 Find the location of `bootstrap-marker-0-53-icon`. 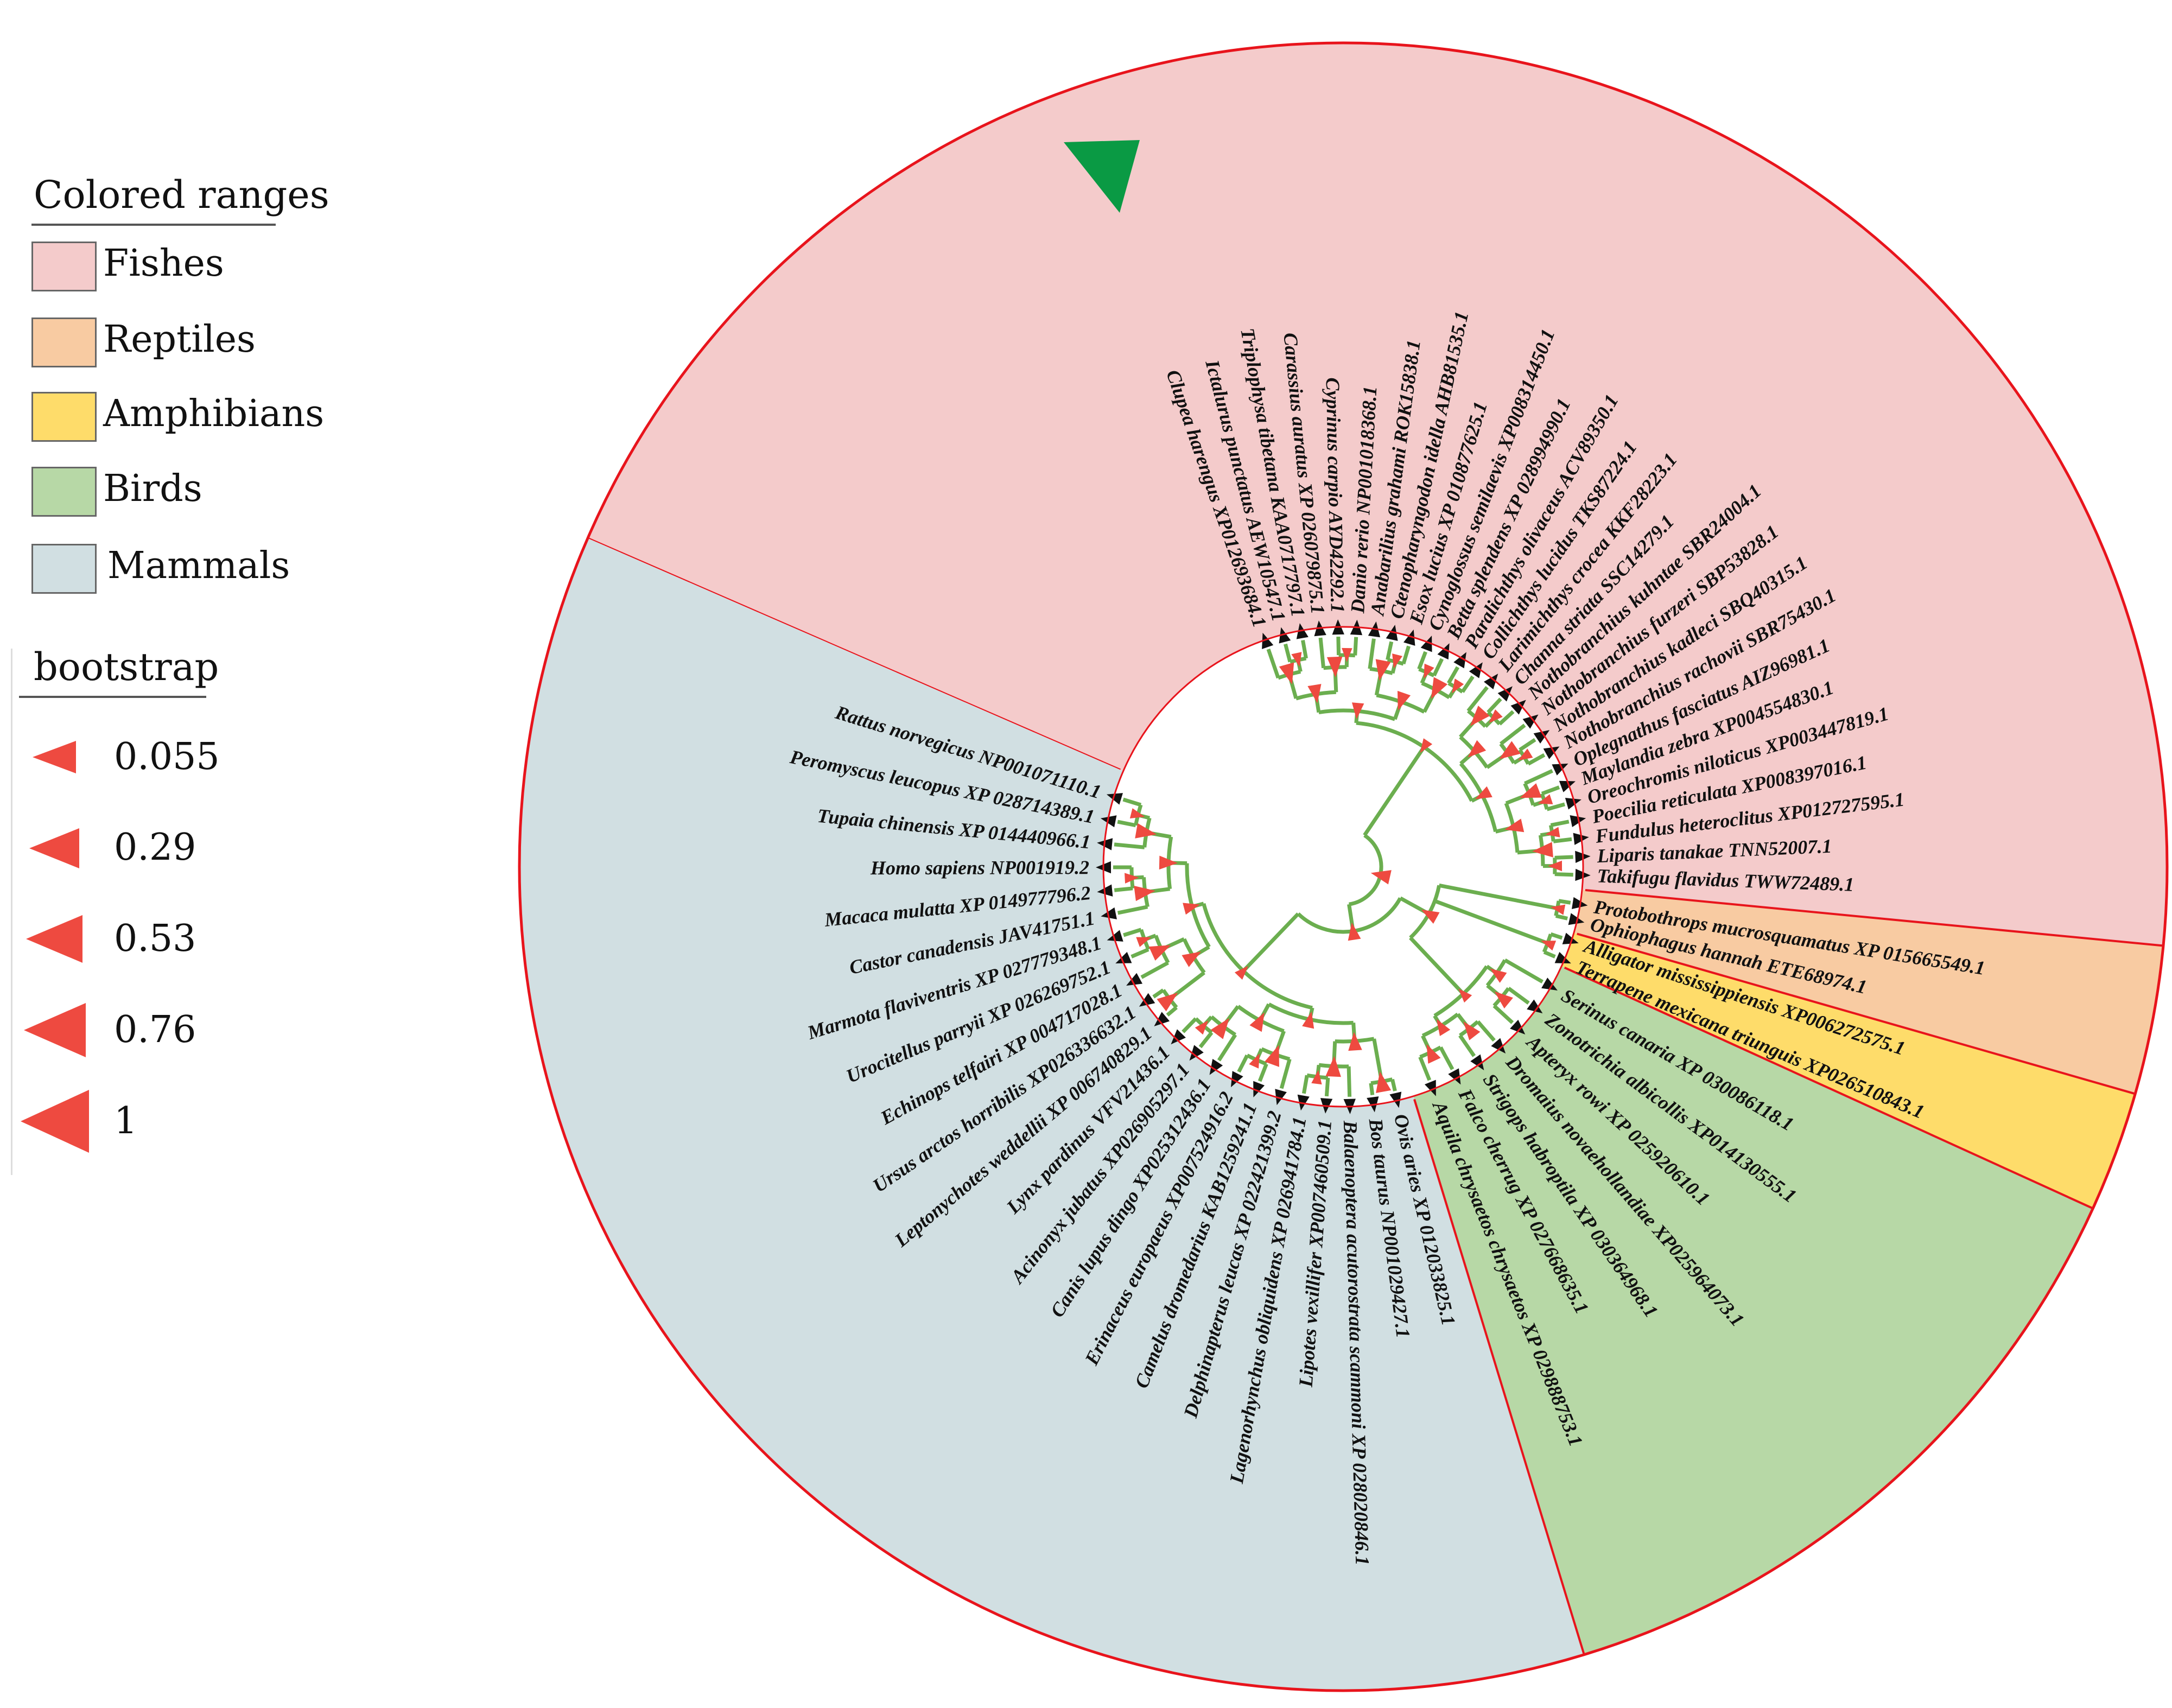

bootstrap-marker-0-53-icon is located at coordinates (54, 939).